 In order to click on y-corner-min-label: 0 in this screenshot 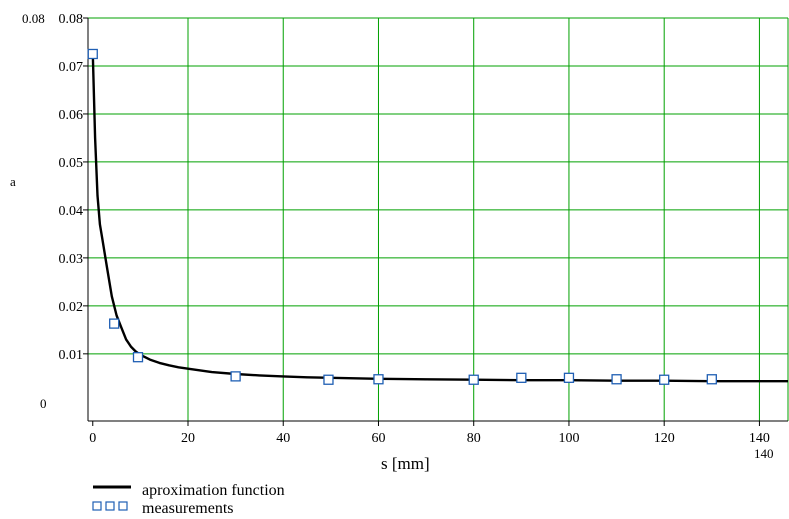, I will do `click(43, 403)`.